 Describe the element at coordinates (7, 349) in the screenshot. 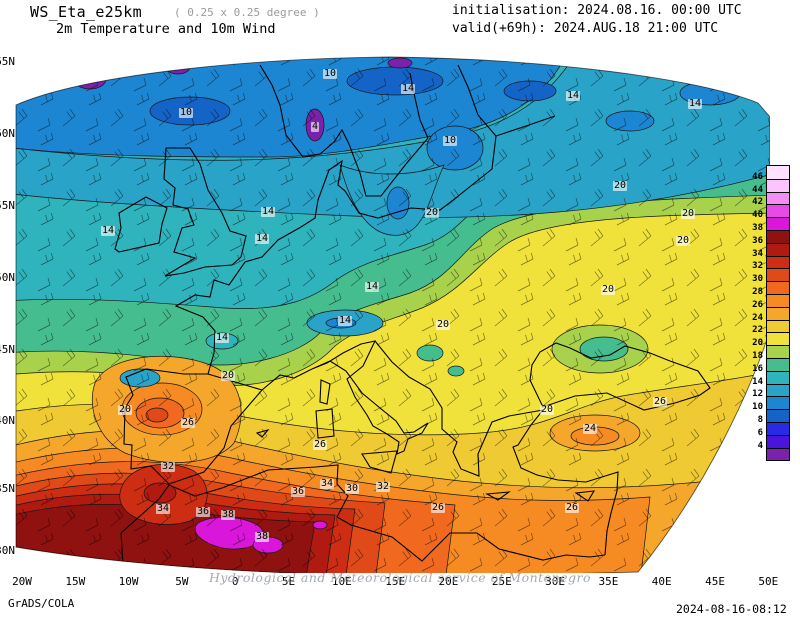

I see `y-axis-label: 45N` at that location.